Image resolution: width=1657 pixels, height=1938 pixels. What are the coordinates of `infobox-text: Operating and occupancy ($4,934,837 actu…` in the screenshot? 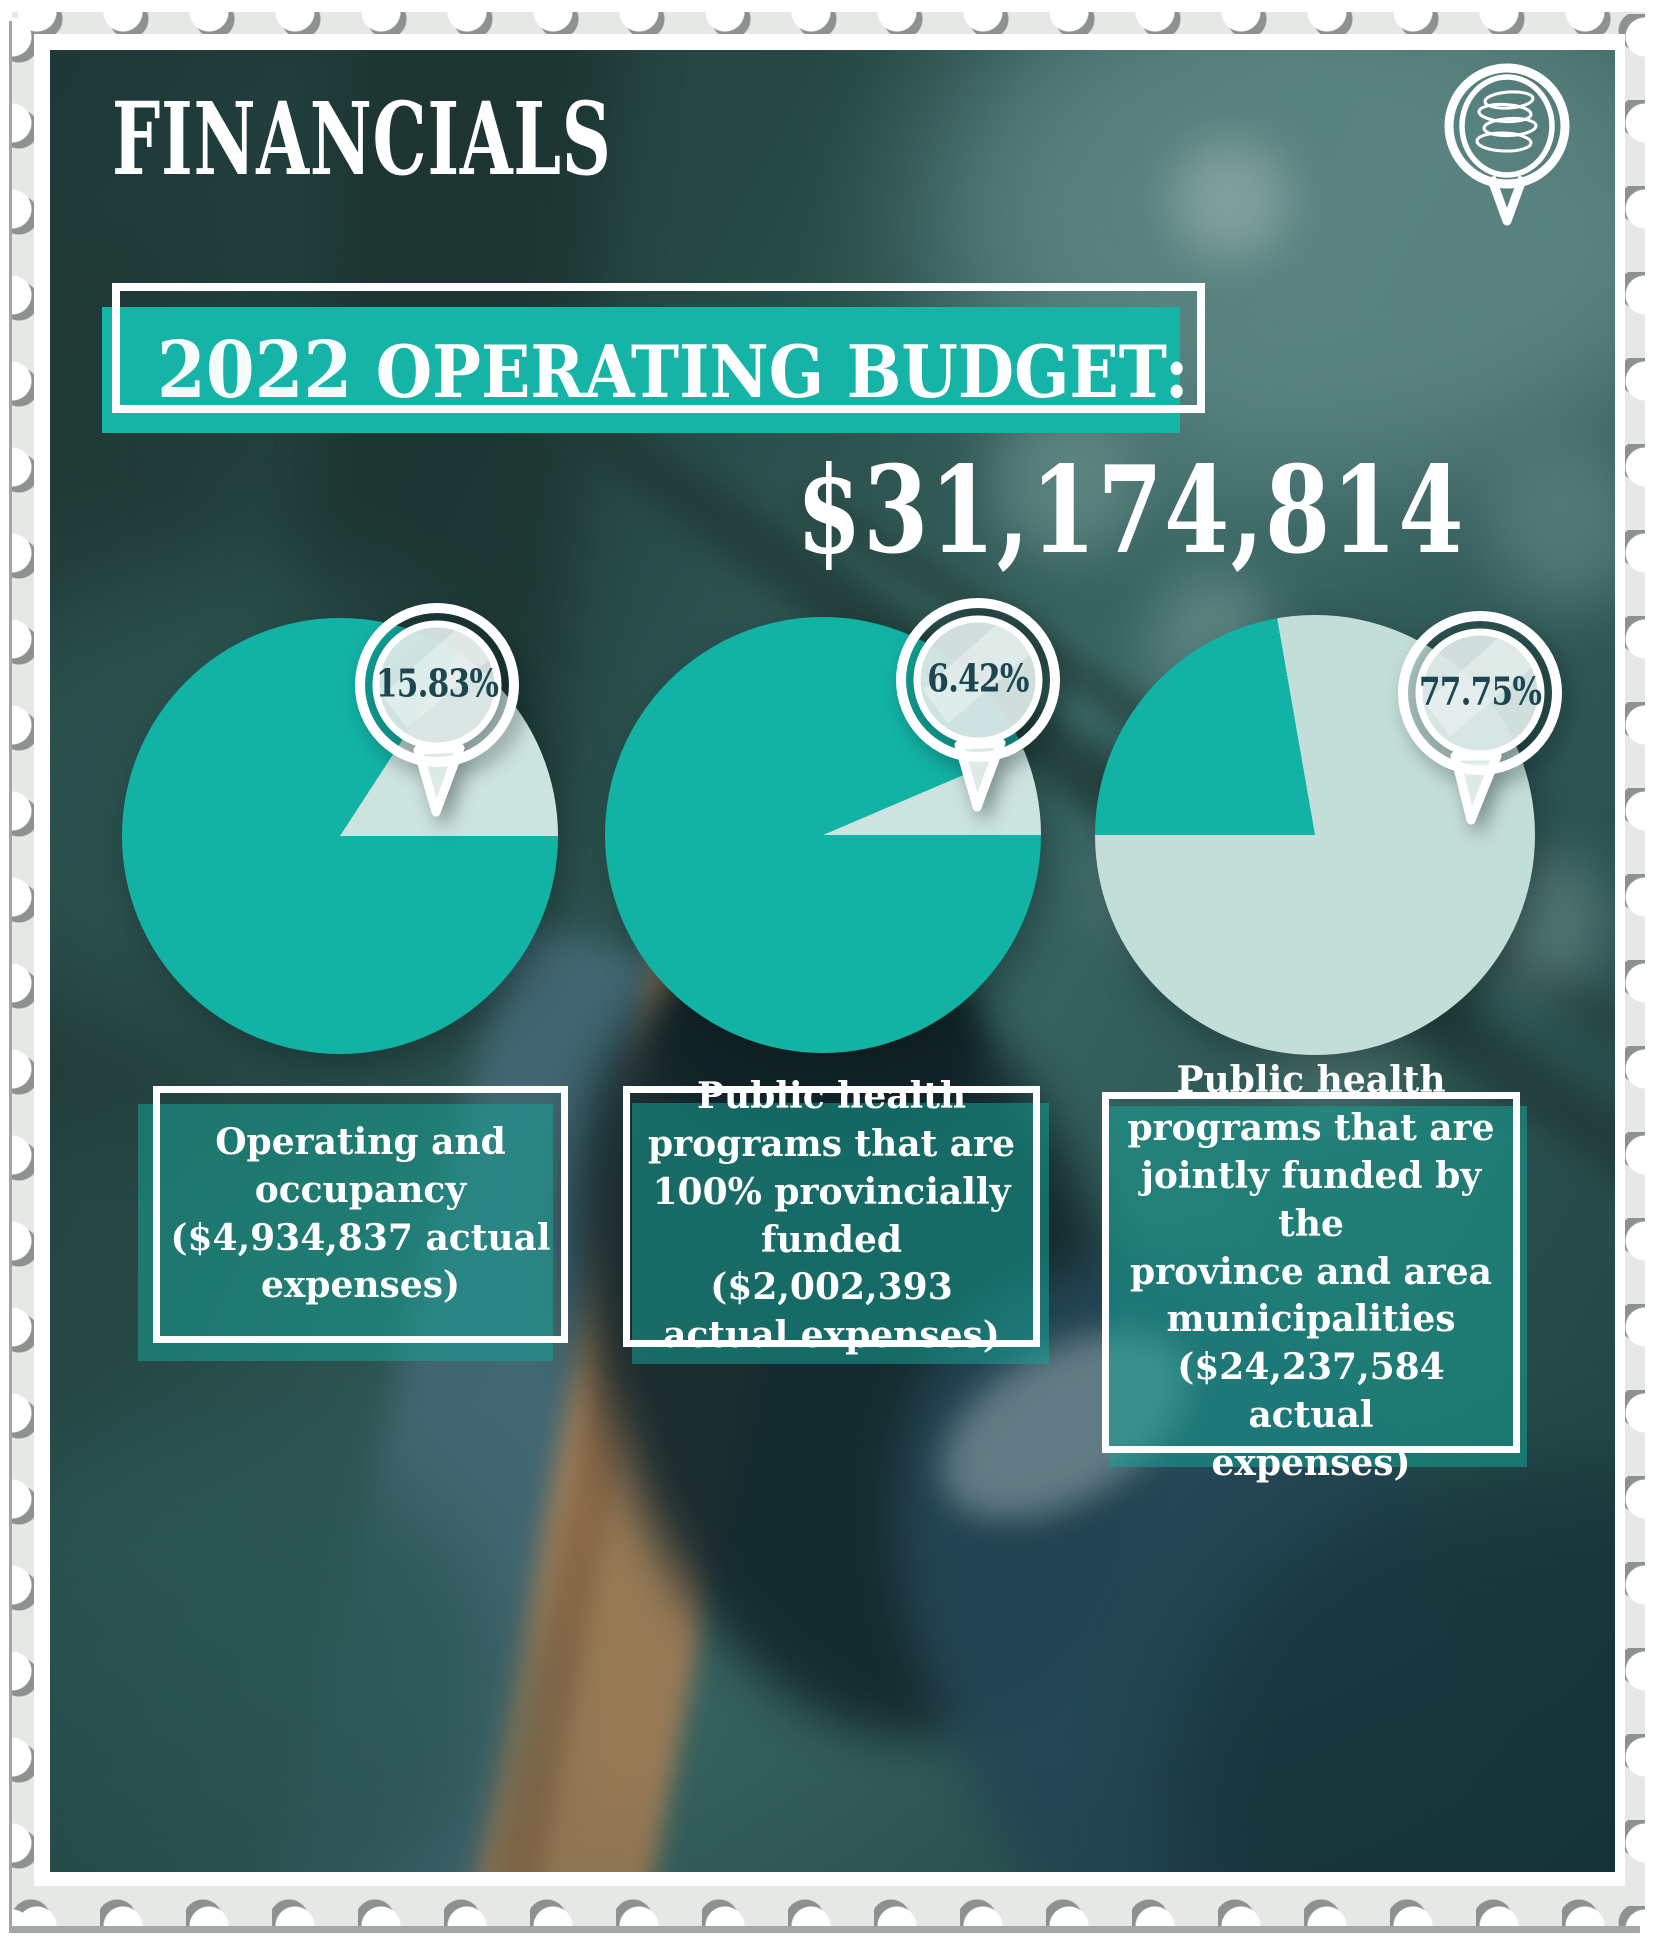 It's located at (360, 1213).